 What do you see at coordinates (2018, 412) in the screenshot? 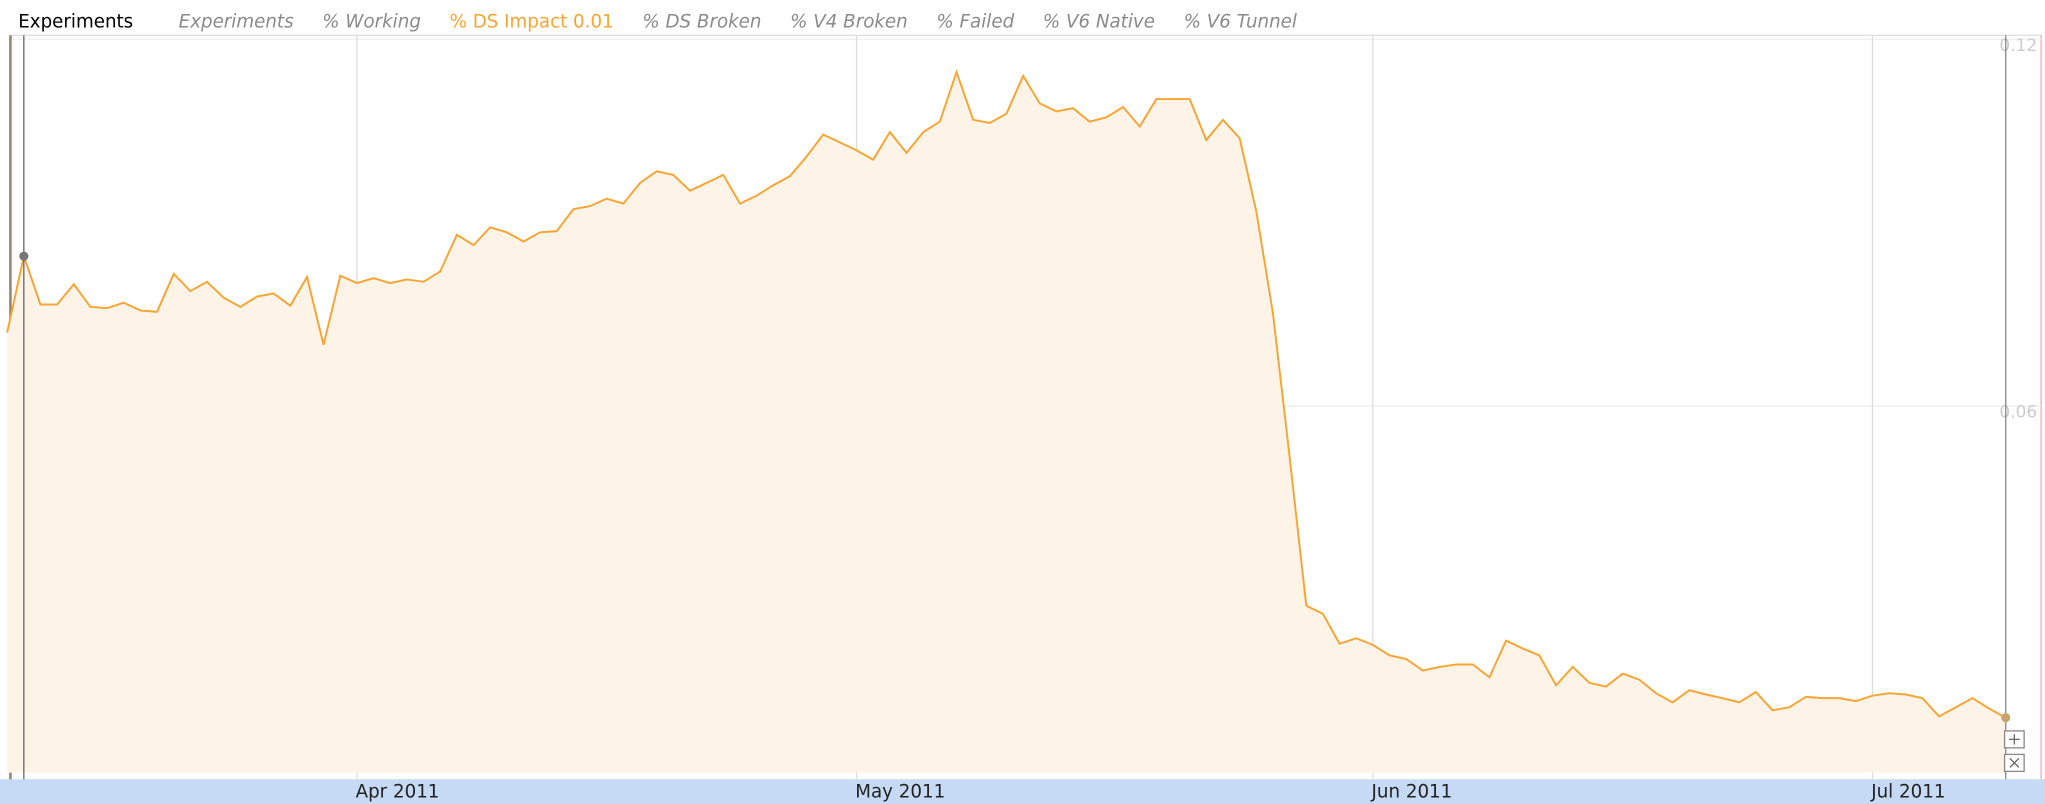
I see `y-tick-label: 0.06` at bounding box center [2018, 412].